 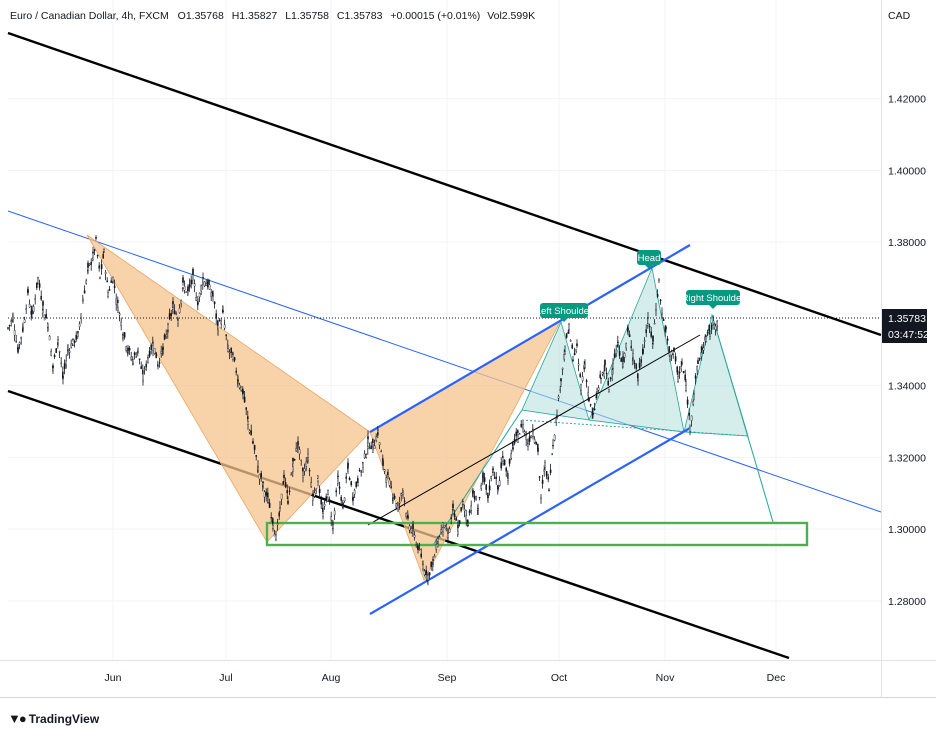 I want to click on label-head: Head, so click(x=649, y=259).